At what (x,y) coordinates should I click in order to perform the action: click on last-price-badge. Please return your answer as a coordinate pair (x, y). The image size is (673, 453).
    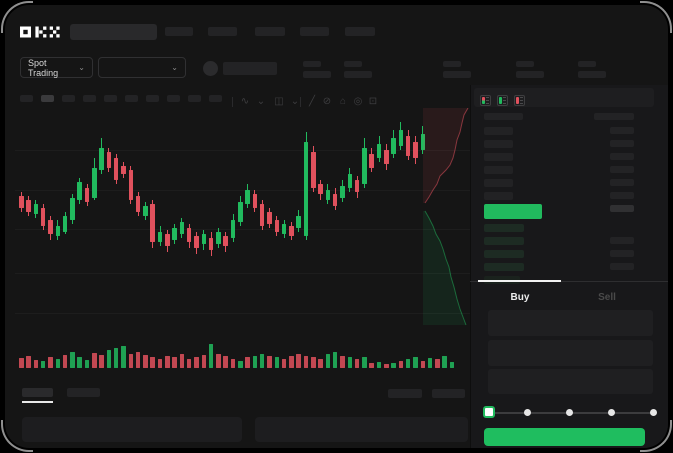
    Looking at the image, I should click on (513, 211).